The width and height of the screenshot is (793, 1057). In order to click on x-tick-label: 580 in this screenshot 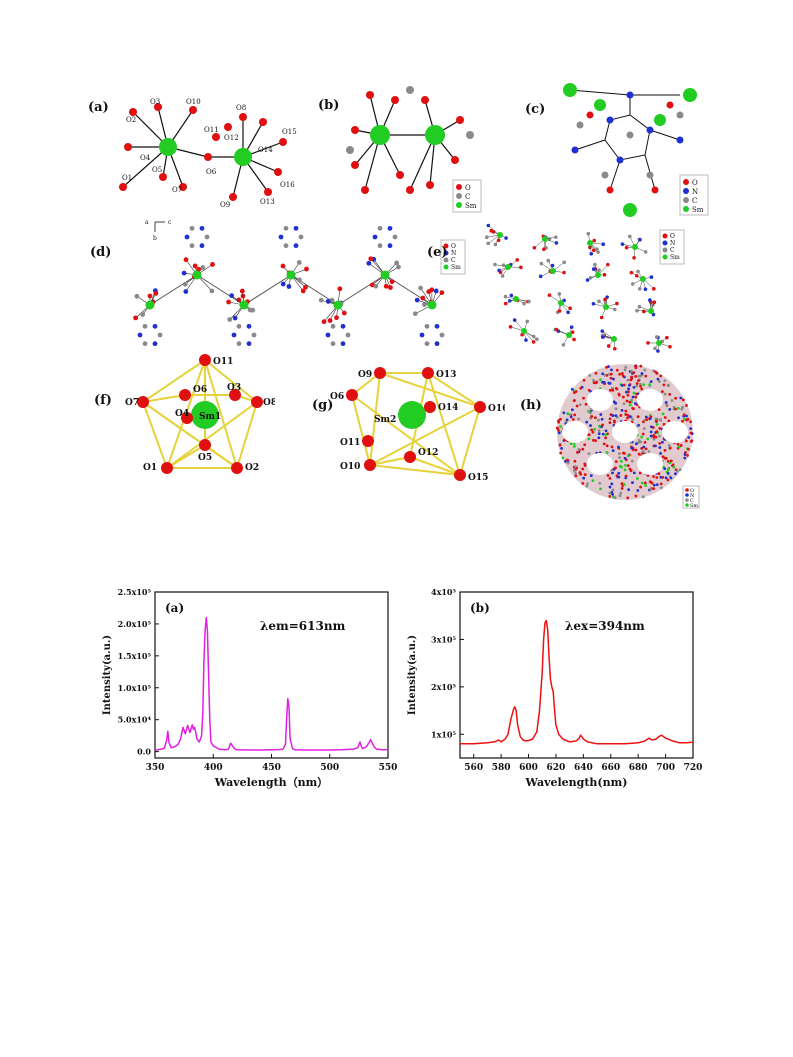, I will do `click(501, 768)`.